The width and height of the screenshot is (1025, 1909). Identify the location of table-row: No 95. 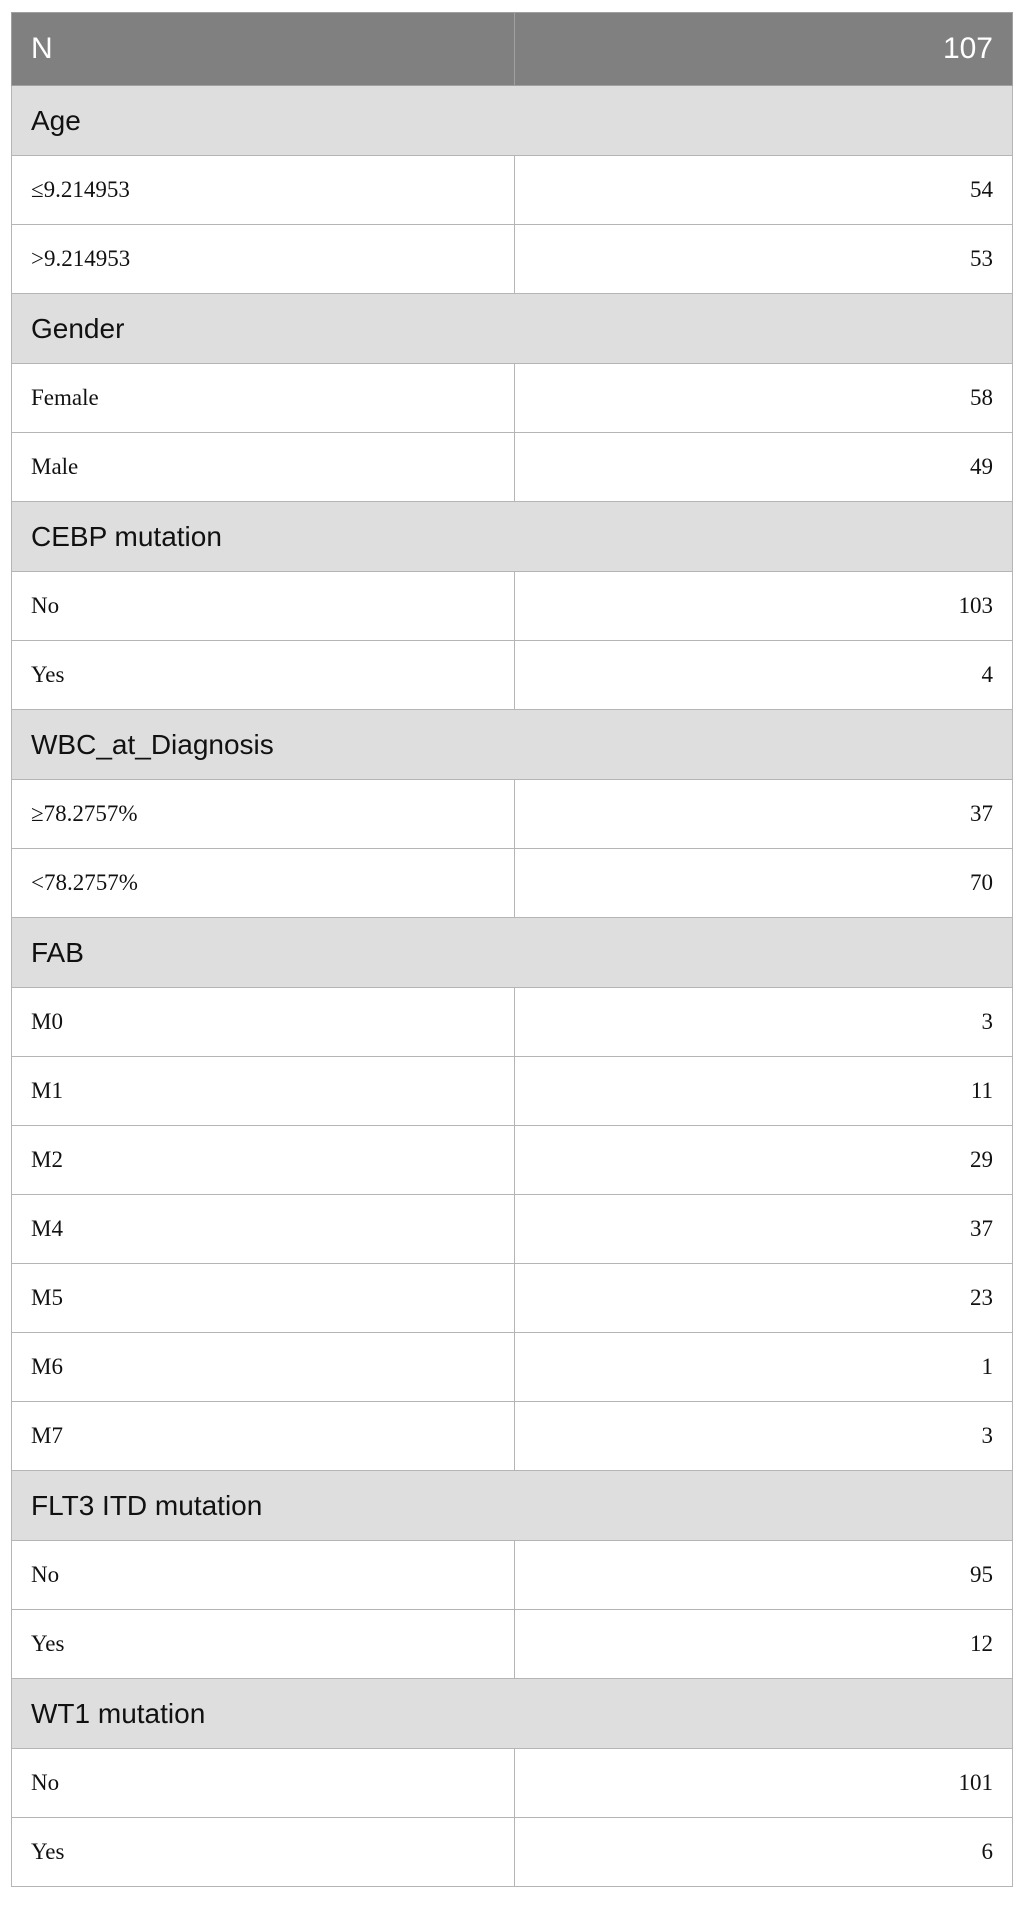
(512, 1575).